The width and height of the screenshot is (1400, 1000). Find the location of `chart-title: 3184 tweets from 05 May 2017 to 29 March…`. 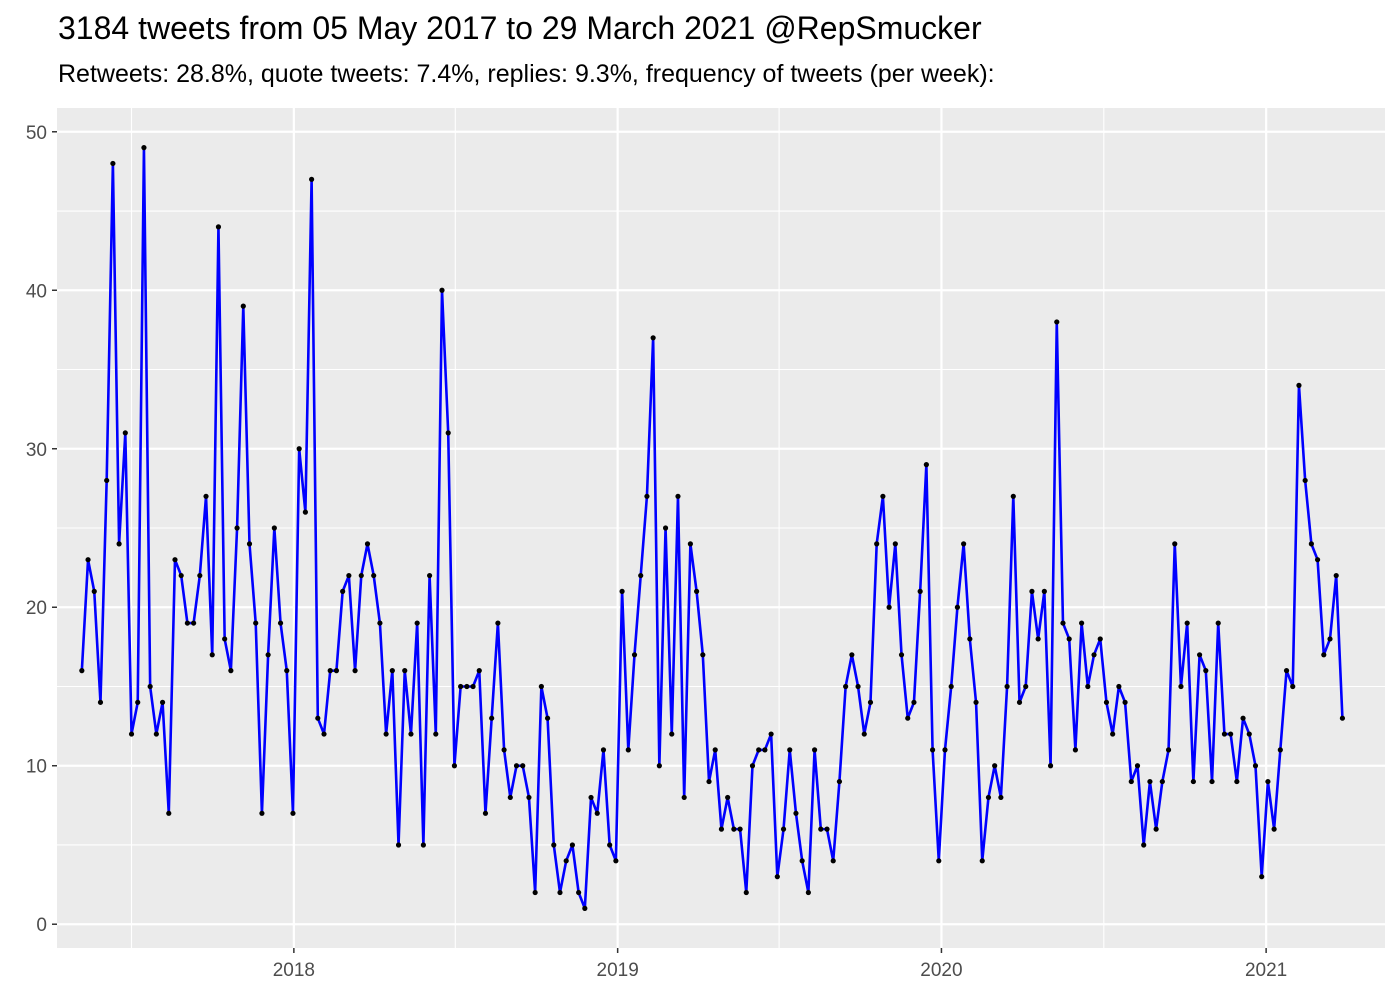

chart-title: 3184 tweets from 05 May 2017 to 29 March… is located at coordinates (520, 28).